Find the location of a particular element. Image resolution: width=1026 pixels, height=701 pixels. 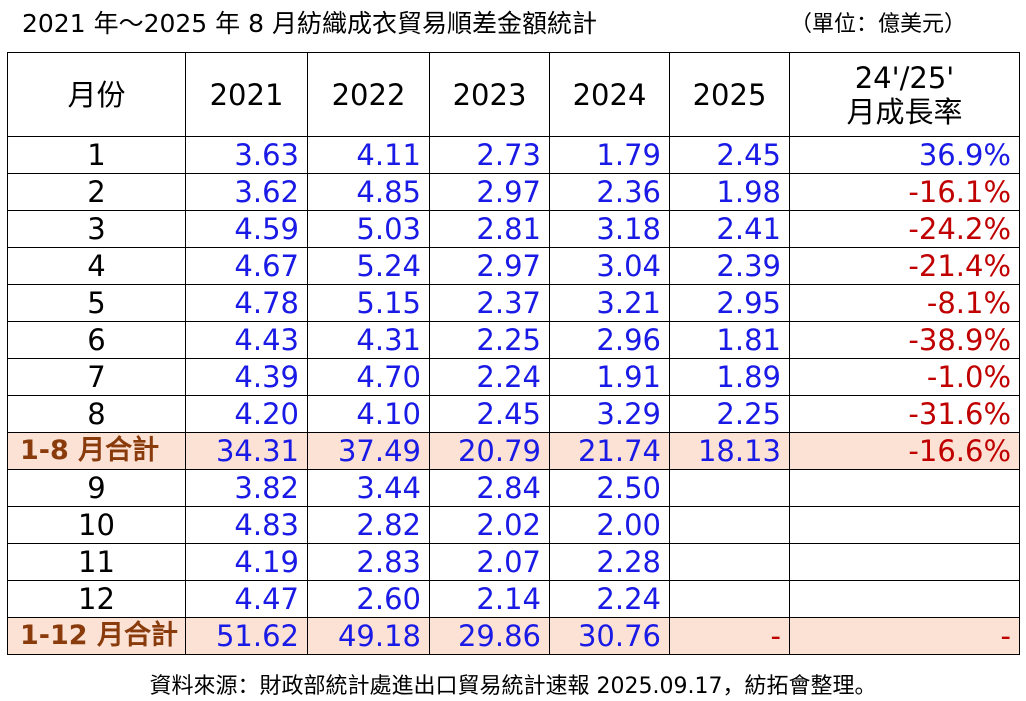

value-cell: 18.13 is located at coordinates (729, 451).